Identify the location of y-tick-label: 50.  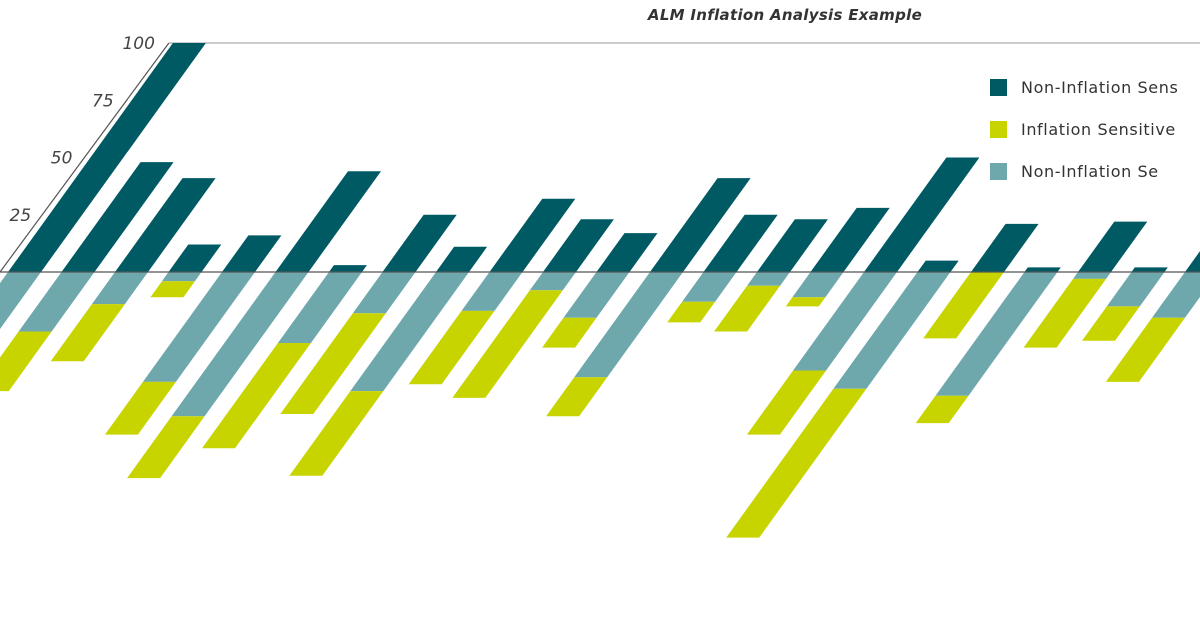
(62, 159).